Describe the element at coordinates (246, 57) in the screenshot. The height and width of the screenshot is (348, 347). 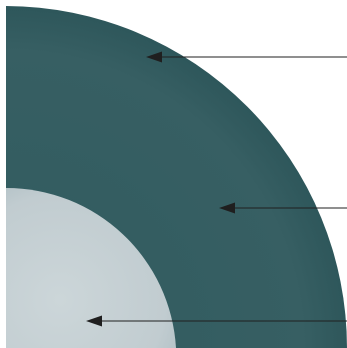
I see `pointer-arrow-outer-upper` at that location.